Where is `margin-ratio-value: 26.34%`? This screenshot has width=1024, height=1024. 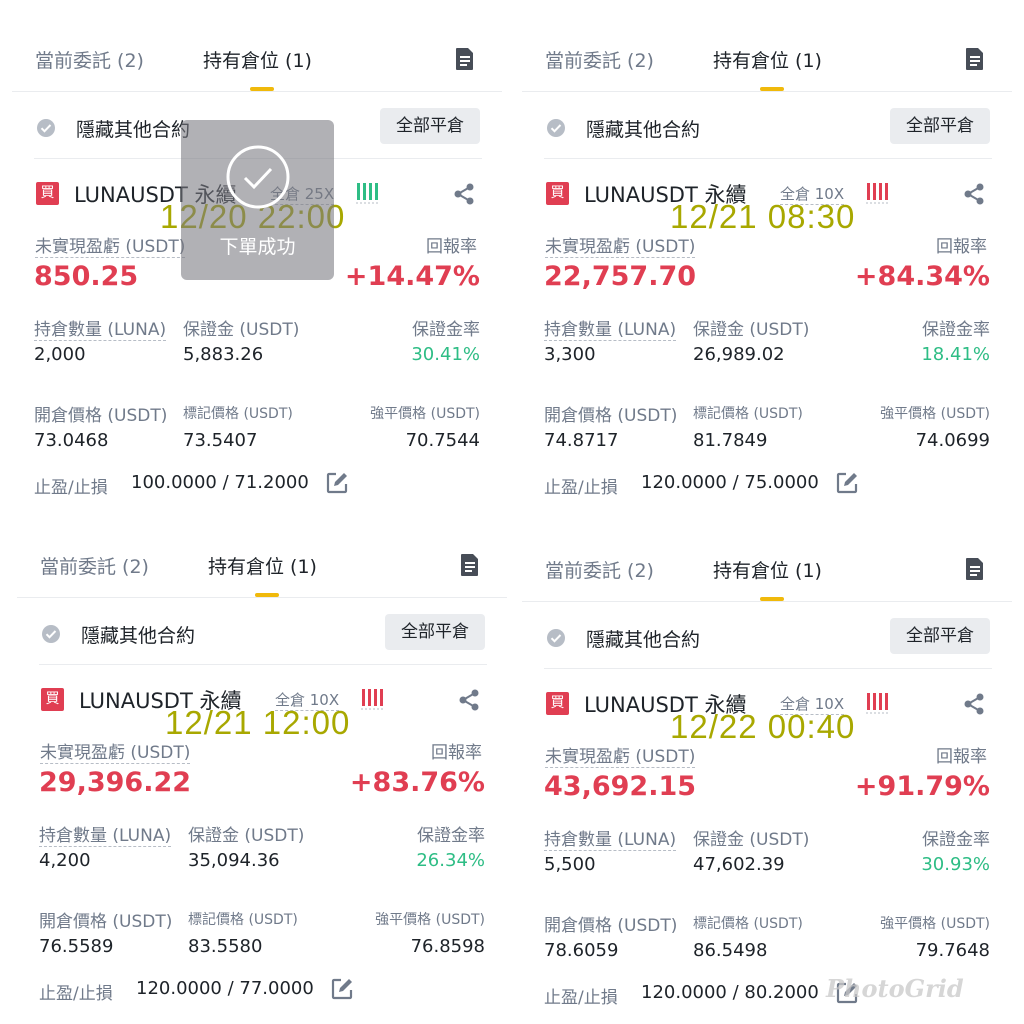
margin-ratio-value: 26.34% is located at coordinates (450, 860).